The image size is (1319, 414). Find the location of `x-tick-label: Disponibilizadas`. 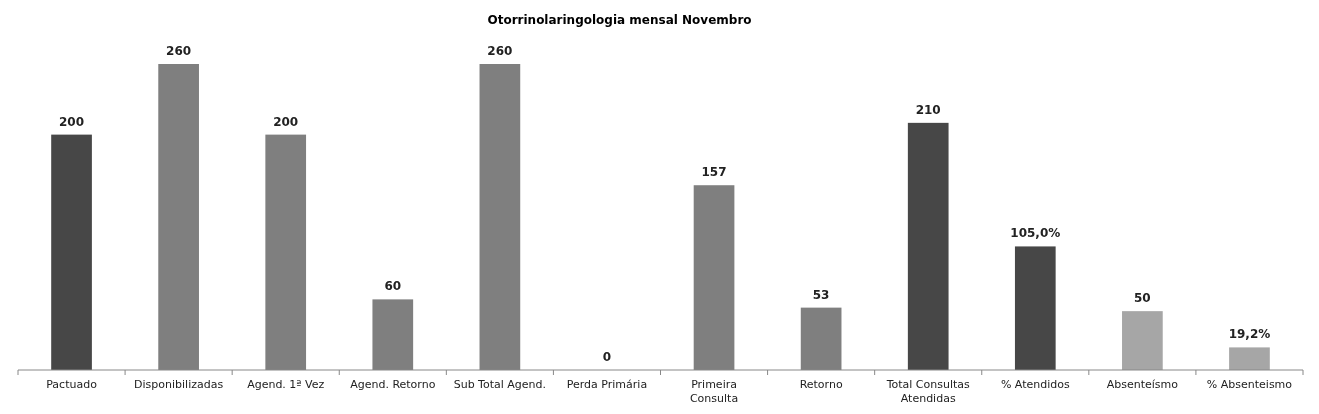

x-tick-label: Disponibilizadas is located at coordinates (179, 384).